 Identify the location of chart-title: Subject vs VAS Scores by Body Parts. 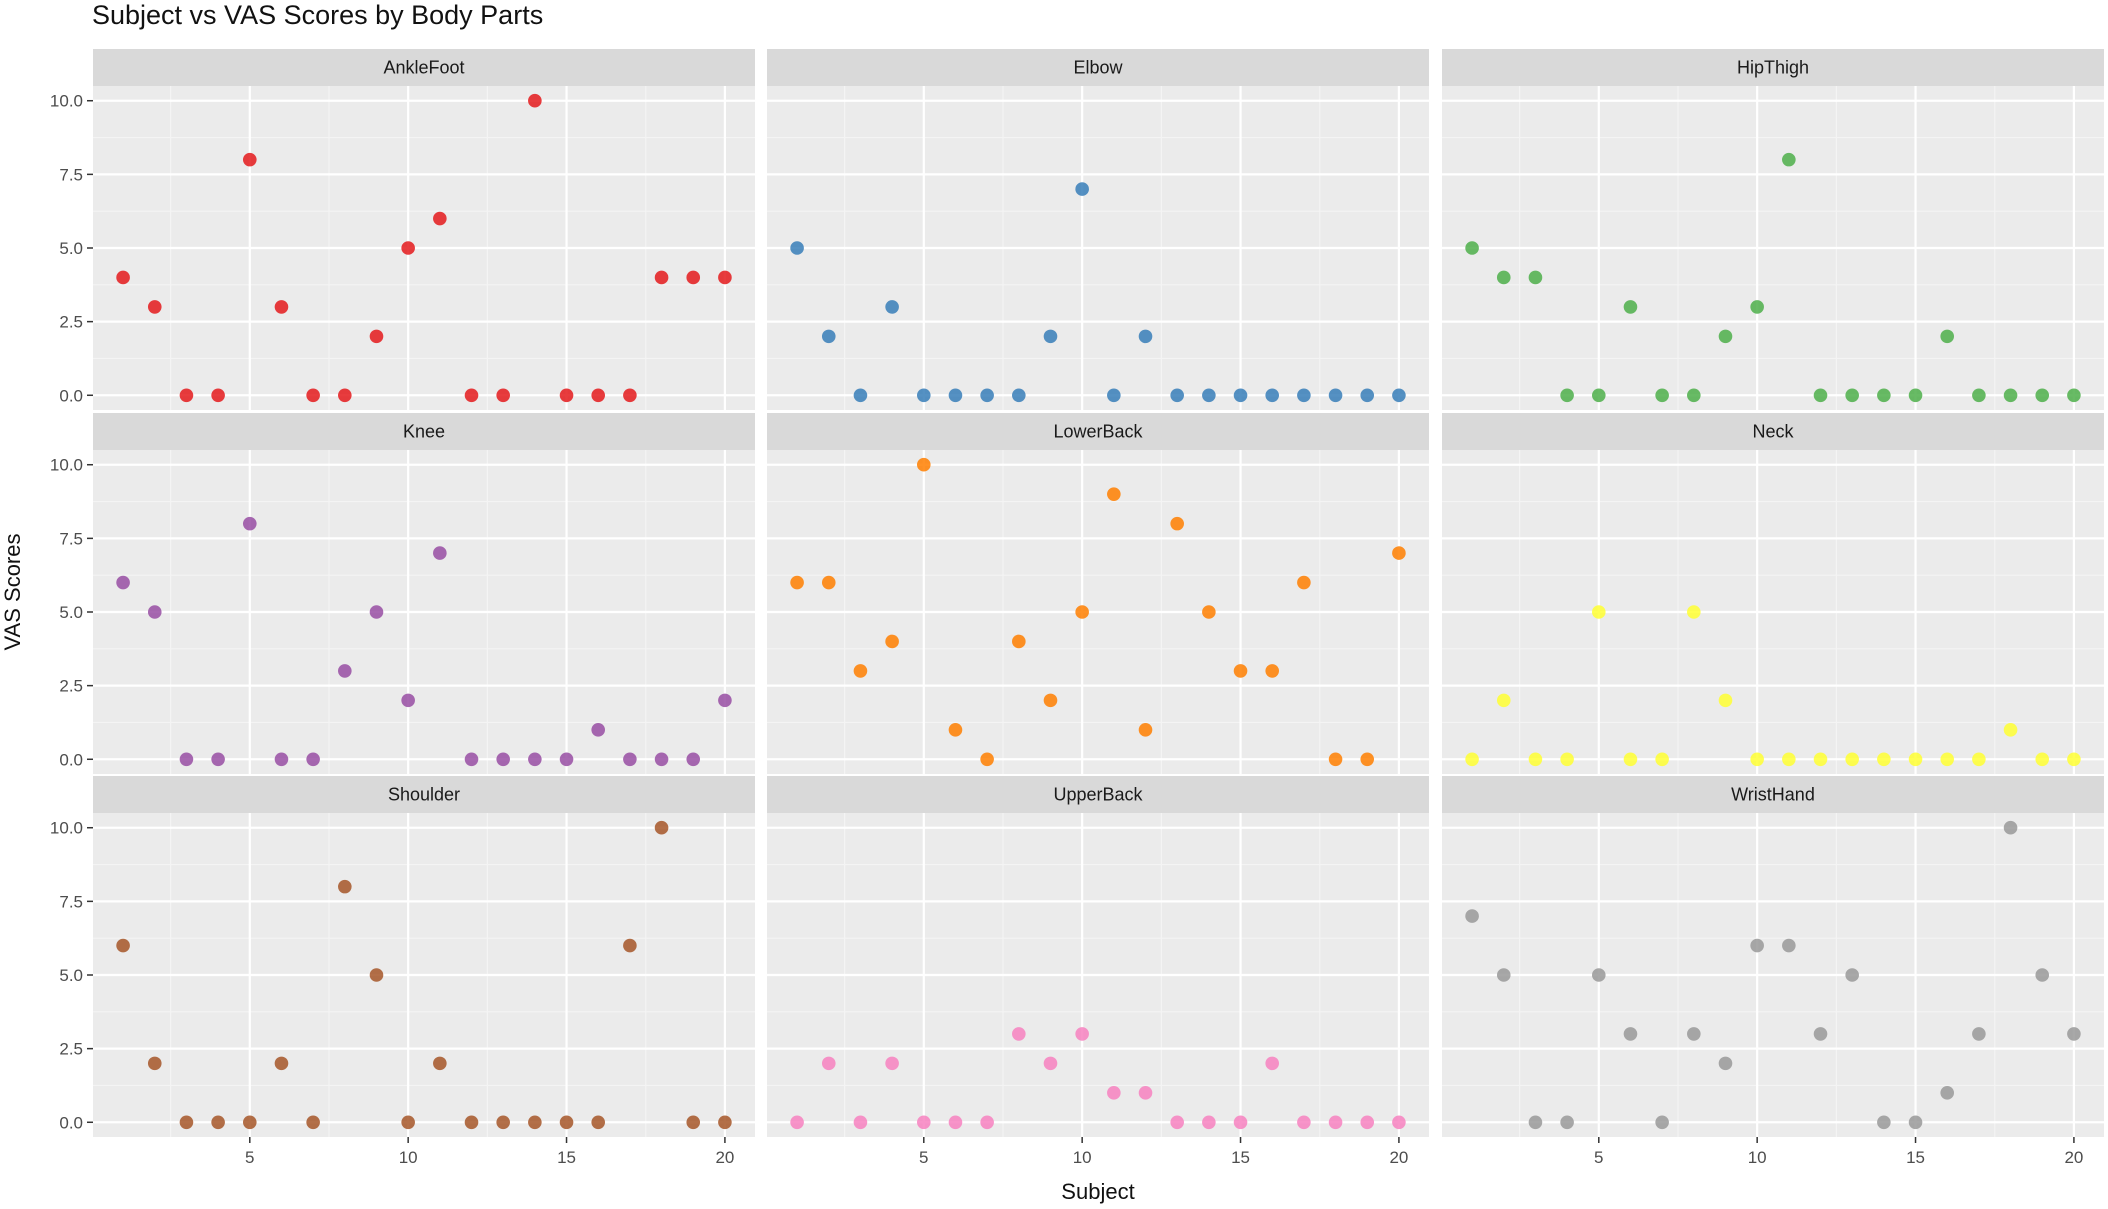
(318, 15).